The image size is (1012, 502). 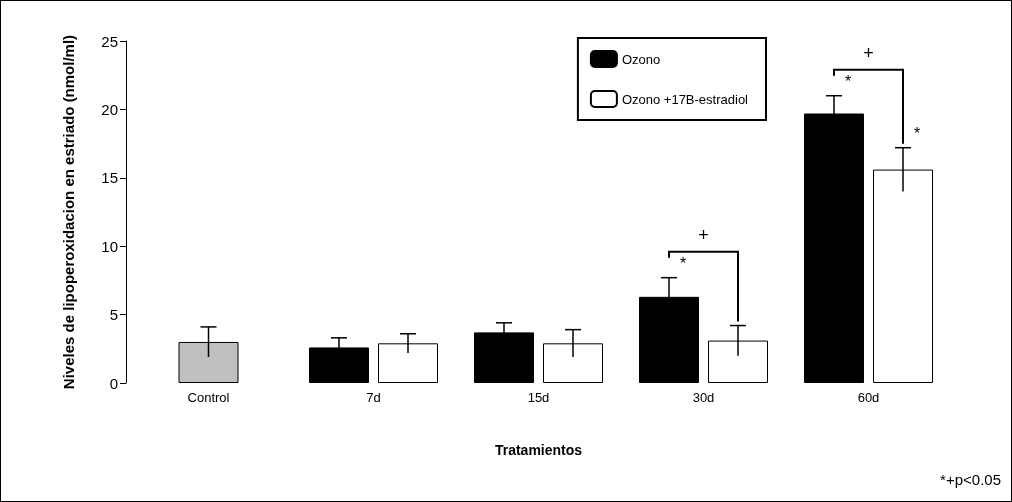 What do you see at coordinates (971, 479) in the screenshot?
I see `text: *+p<0.05` at bounding box center [971, 479].